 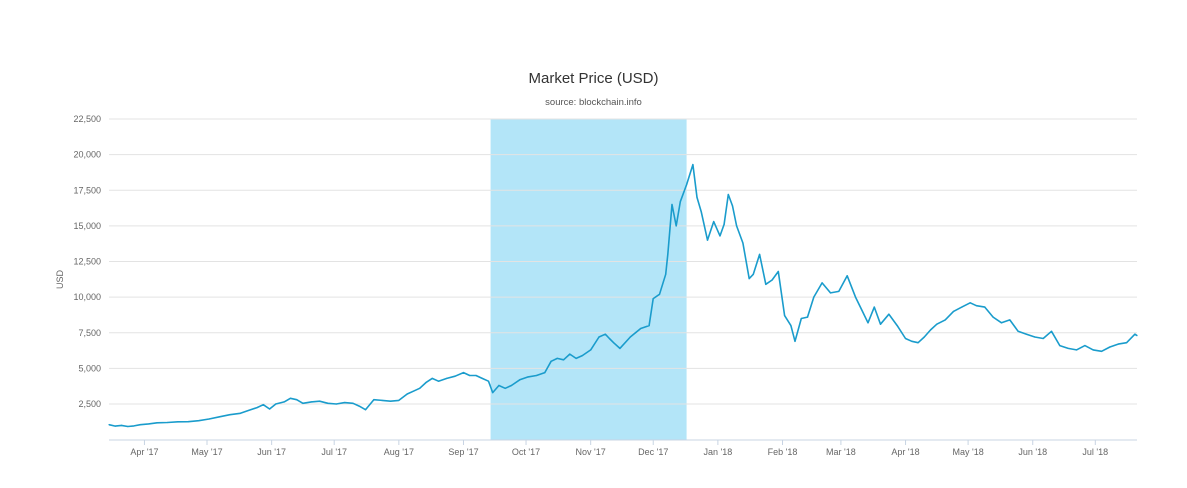 What do you see at coordinates (588, 279) in the screenshot?
I see `highlight-band` at bounding box center [588, 279].